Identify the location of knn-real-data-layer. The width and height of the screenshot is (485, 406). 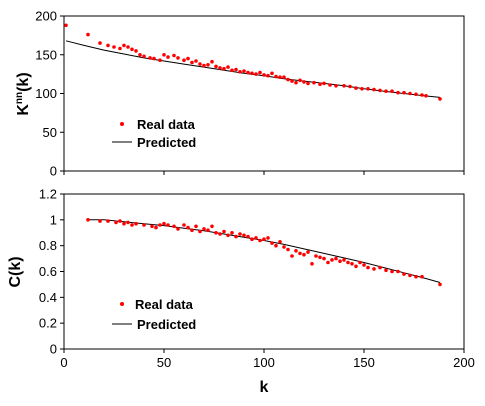
(253, 62).